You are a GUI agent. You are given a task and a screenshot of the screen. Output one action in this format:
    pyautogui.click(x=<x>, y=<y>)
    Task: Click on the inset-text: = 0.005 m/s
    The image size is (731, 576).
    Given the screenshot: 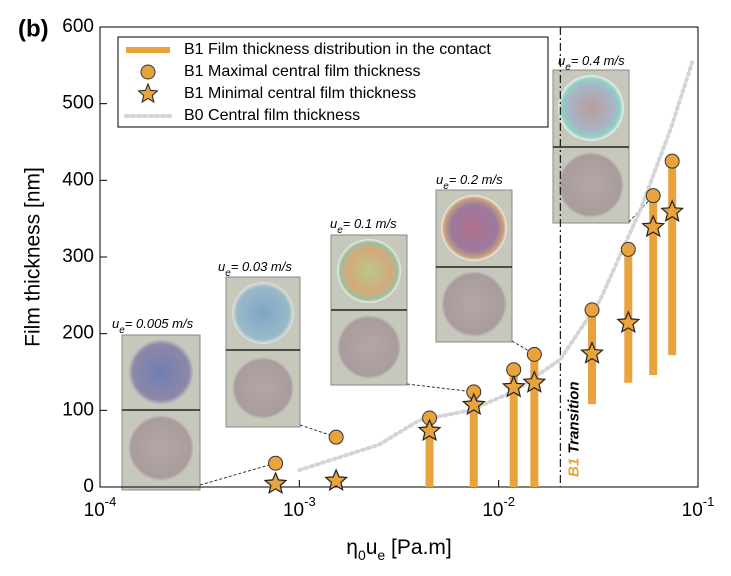 What is the action you would take?
    pyautogui.click(x=159, y=323)
    